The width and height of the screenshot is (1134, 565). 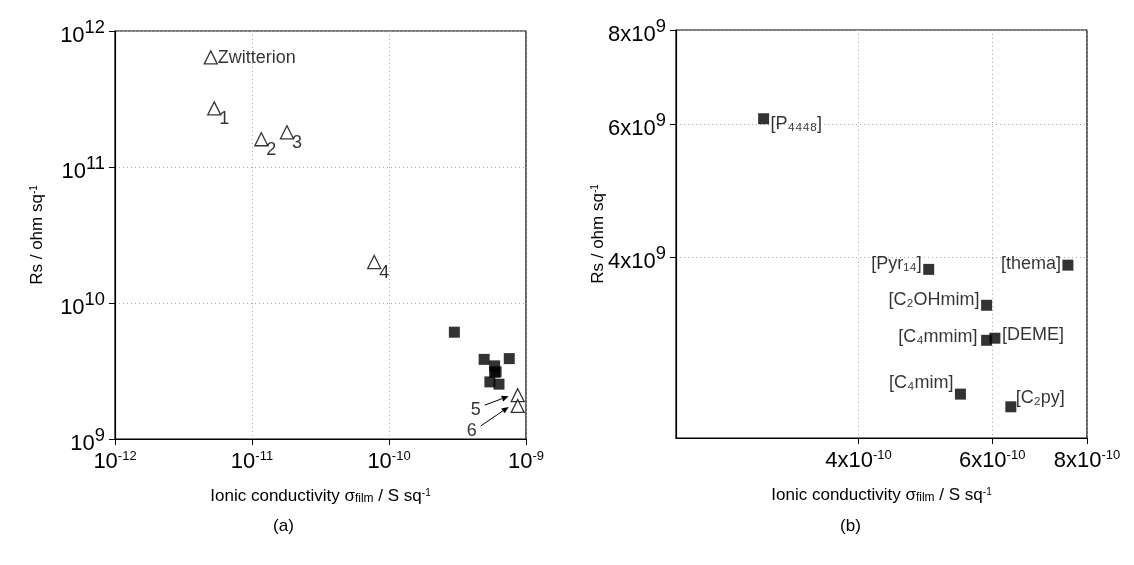 I want to click on y-tick-label: 8x10$^{9}$, so click(x=637, y=30).